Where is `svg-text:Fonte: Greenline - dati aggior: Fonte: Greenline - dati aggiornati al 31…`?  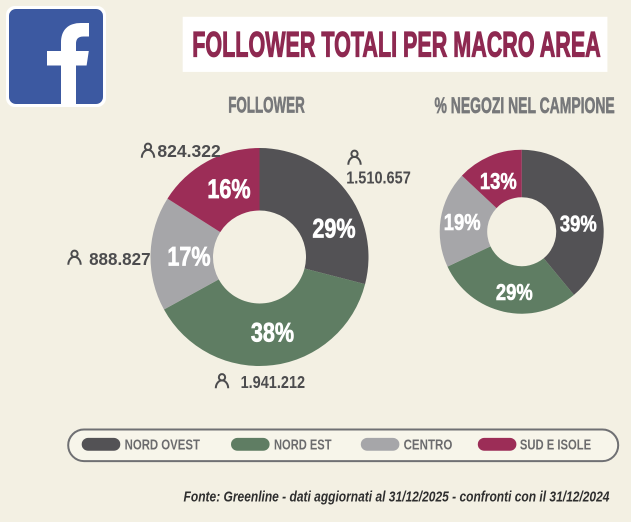 svg-text:Fonte: Greenline - dati aggior: Fonte: Greenline - dati aggiornati al 31… is located at coordinates (397, 496).